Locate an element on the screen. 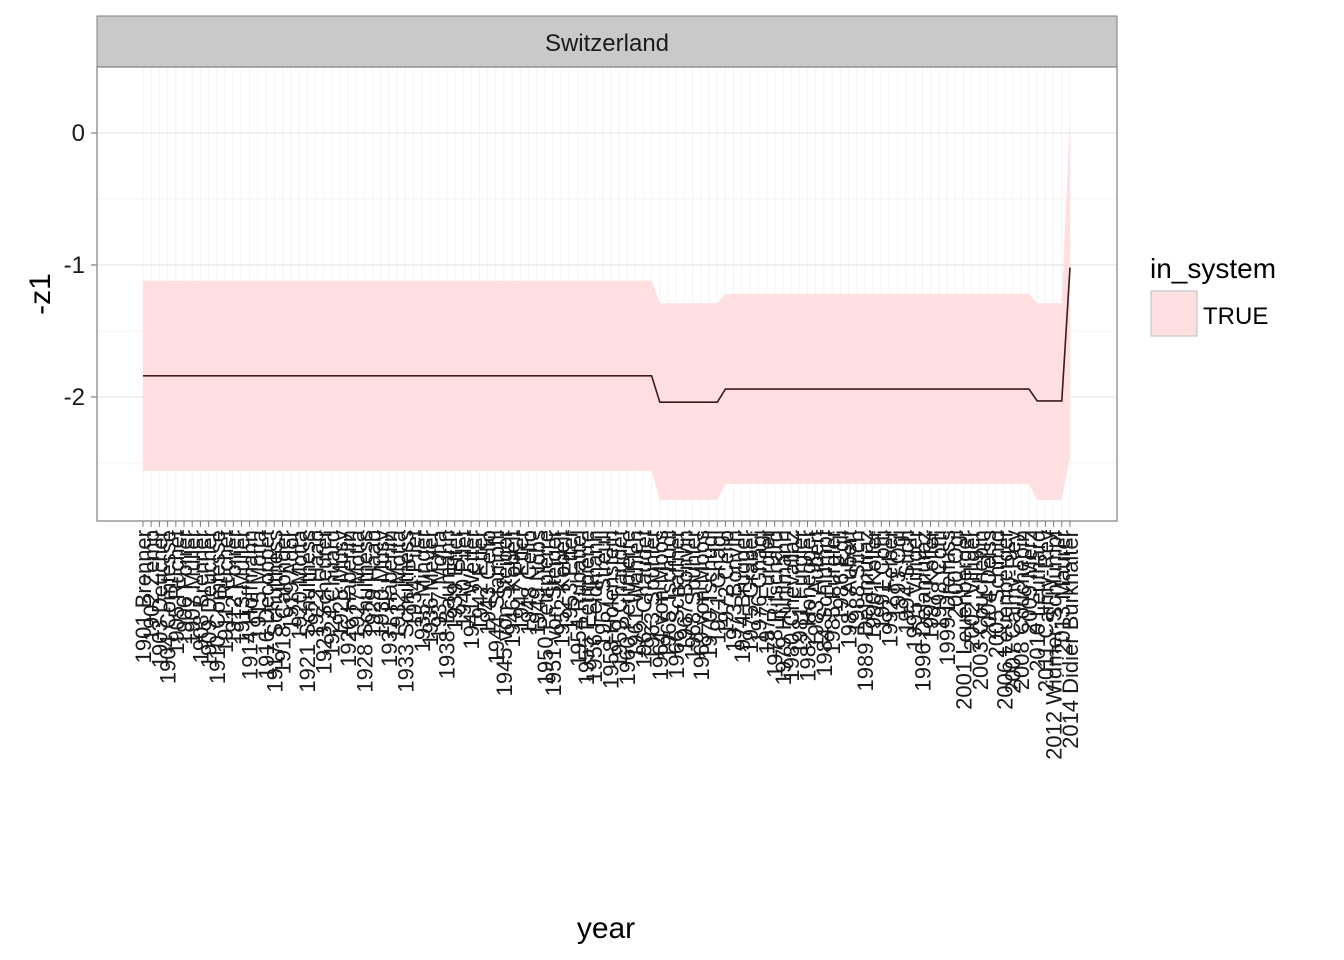 Image resolution: width=1344 pixels, height=960 pixels. x-tick-label: 1918 Calonder is located at coordinates (282, 602).